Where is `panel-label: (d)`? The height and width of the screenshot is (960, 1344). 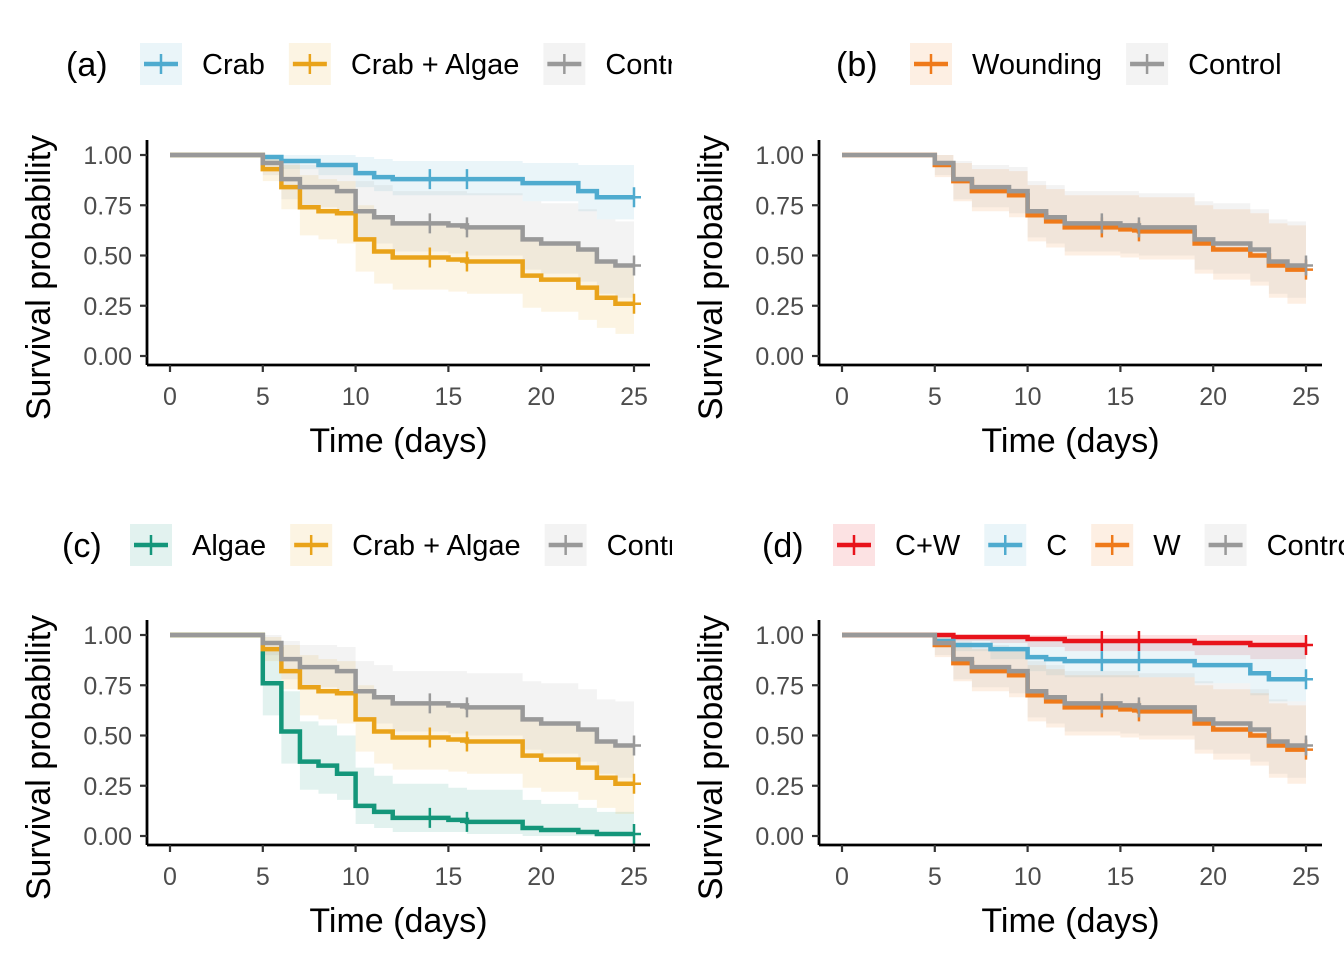
panel-label: (d) is located at coordinates (783, 546).